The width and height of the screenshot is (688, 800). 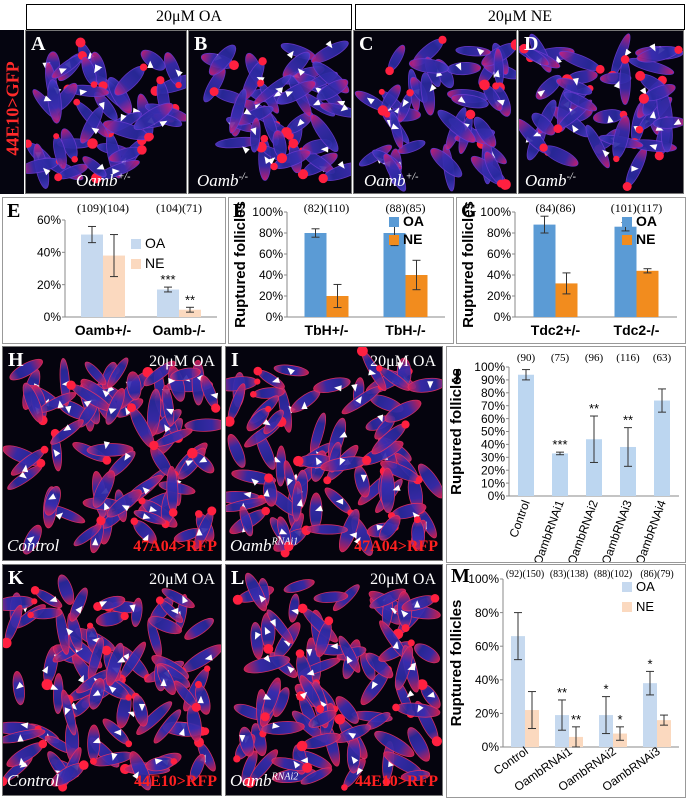 I want to click on sample-size-label: (84)(86), so click(x=556, y=208).